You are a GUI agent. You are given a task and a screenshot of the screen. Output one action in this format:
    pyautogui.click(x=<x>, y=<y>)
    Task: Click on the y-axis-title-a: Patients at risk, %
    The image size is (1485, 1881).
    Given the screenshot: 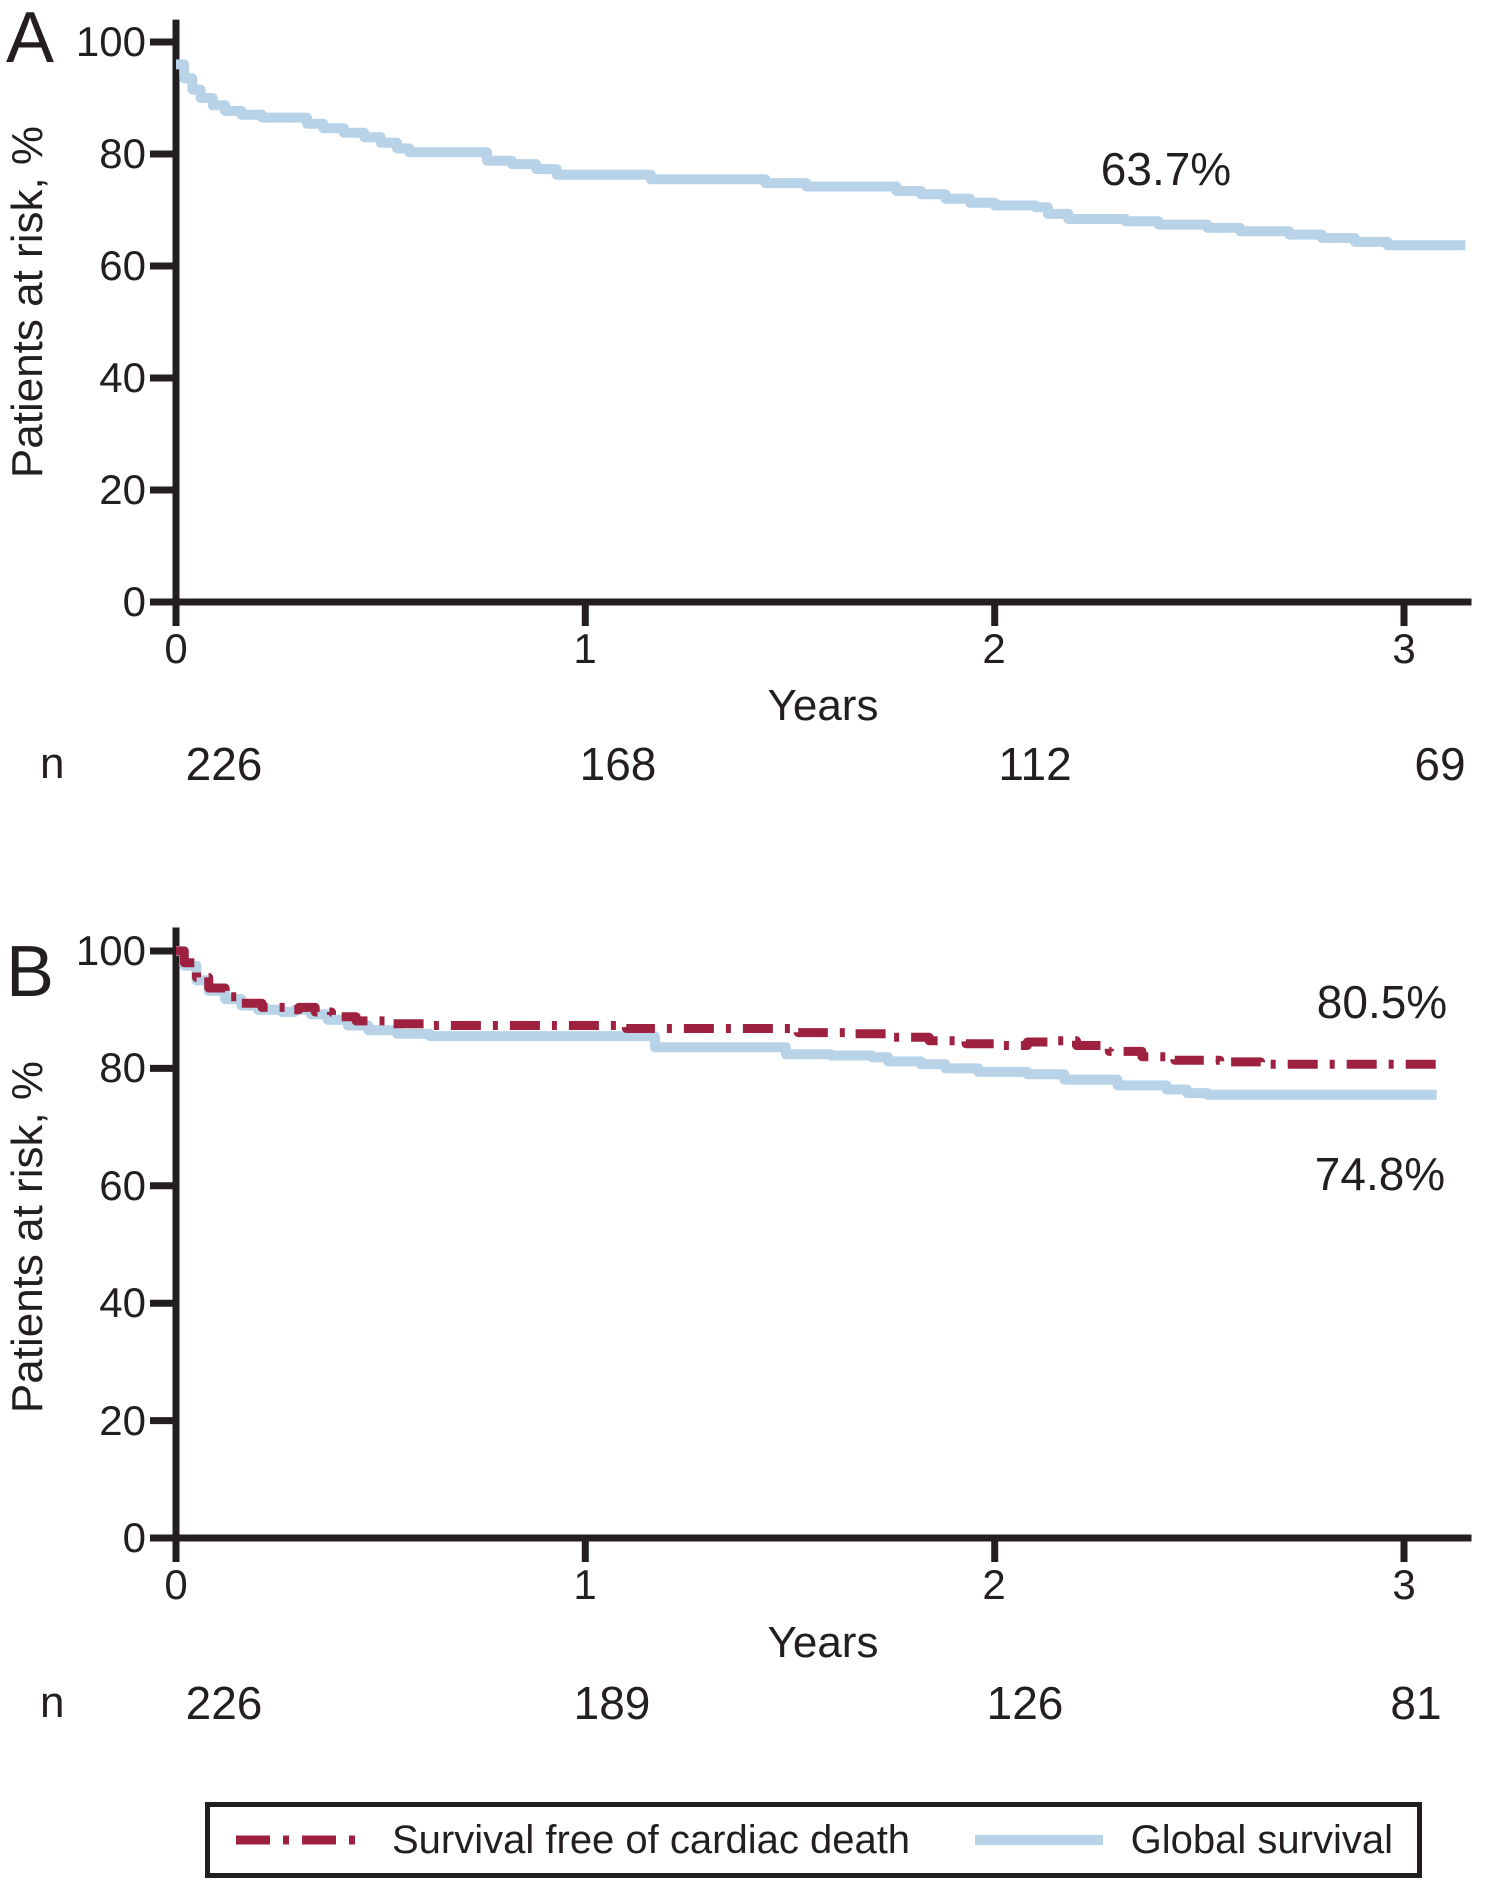 What is the action you would take?
    pyautogui.click(x=27, y=302)
    